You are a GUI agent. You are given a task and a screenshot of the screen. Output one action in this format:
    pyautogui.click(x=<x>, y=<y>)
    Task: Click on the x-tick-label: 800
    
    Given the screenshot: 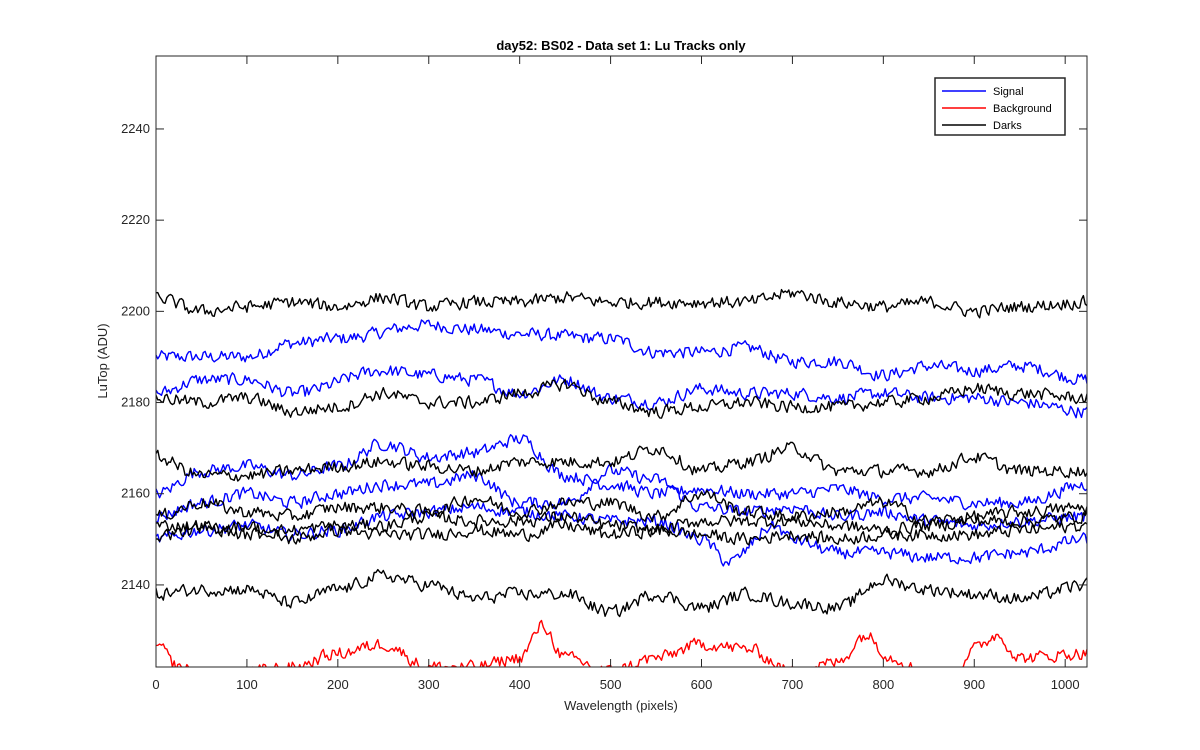 What is the action you would take?
    pyautogui.click(x=883, y=684)
    